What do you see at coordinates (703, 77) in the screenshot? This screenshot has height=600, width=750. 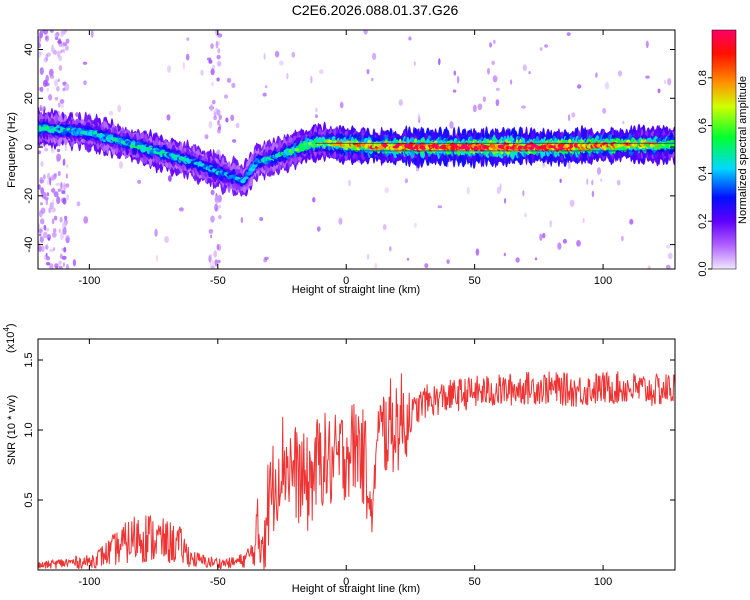 I see `colorbar-tick-label: 0.8` at bounding box center [703, 77].